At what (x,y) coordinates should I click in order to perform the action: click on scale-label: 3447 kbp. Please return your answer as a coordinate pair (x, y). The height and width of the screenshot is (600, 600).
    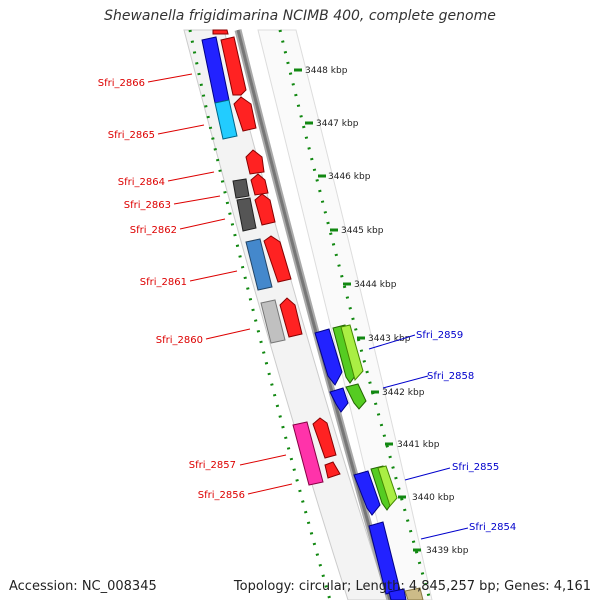
    Looking at the image, I should click on (337, 124).